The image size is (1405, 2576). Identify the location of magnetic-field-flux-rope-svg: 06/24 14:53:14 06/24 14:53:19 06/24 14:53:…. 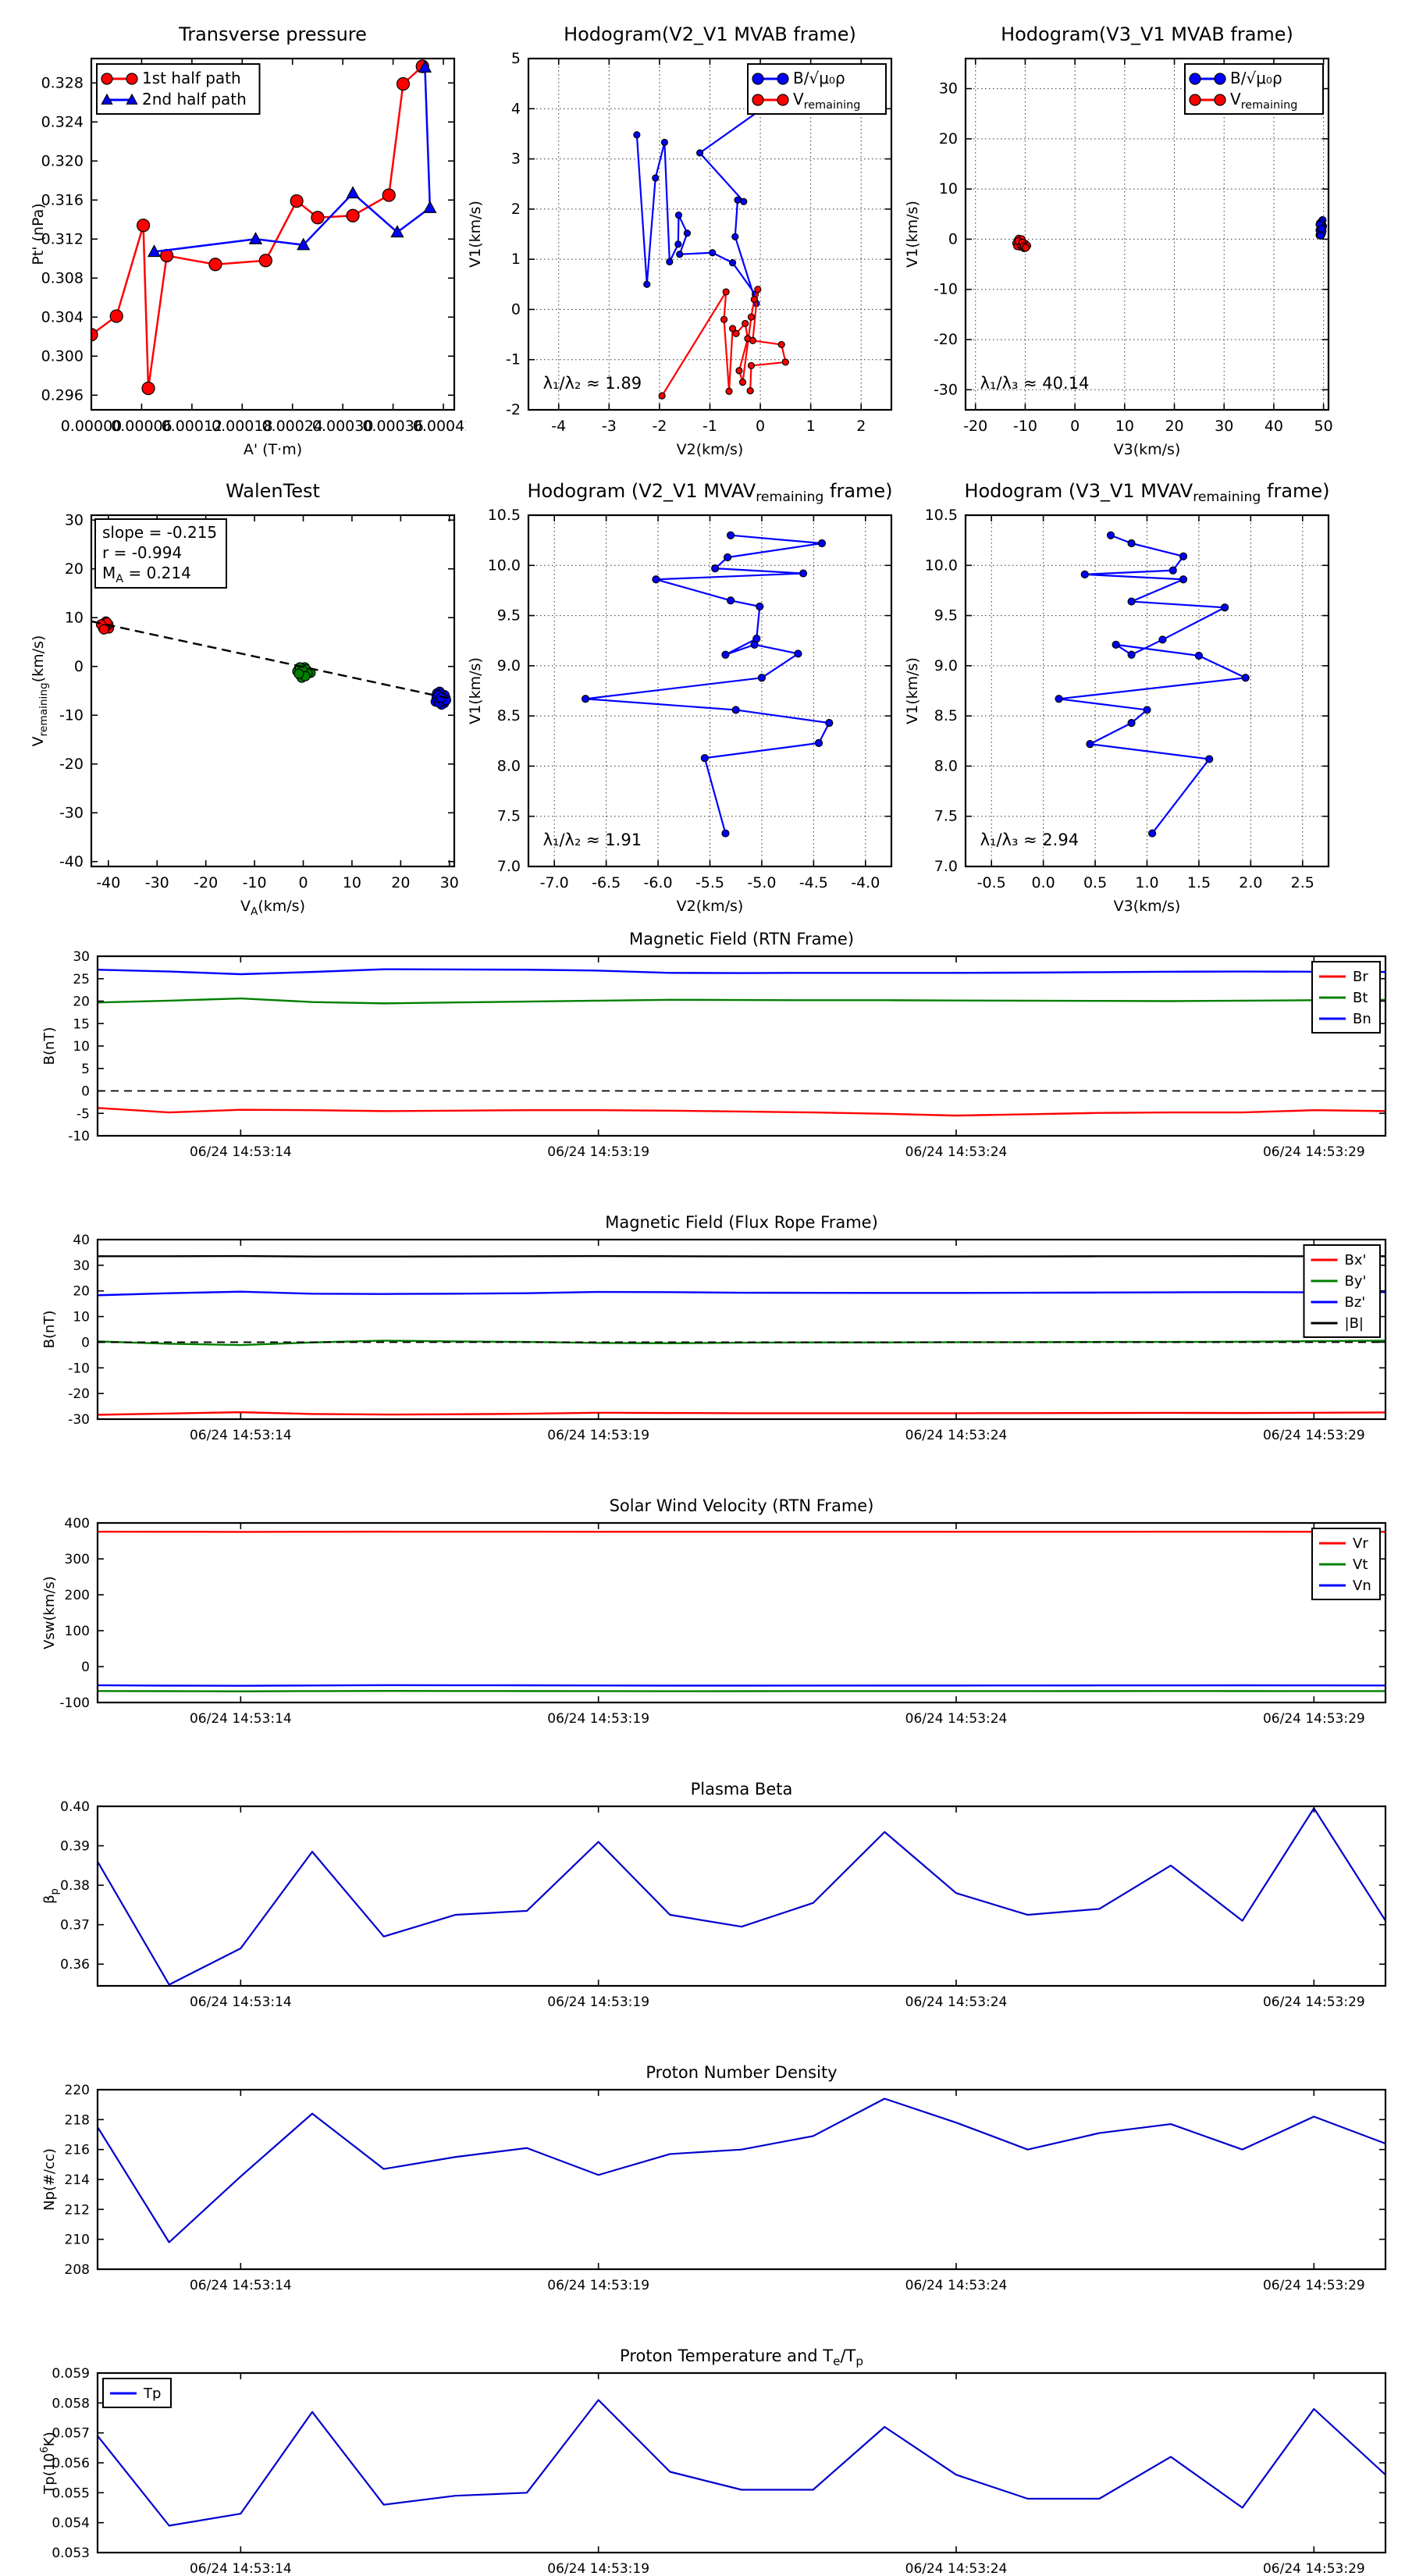
(714, 1328).